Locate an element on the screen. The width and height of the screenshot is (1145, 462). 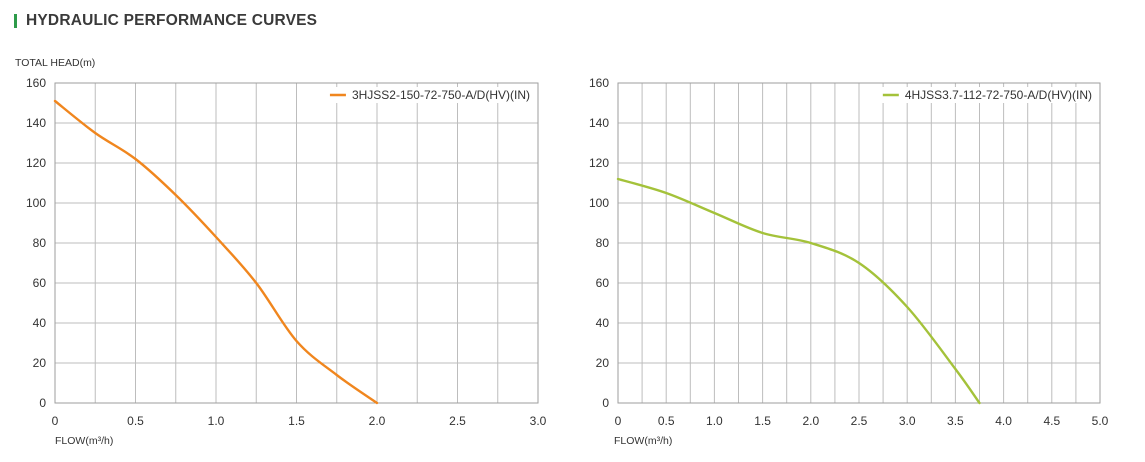
page-header: HYDRAULIC PERFORMANCE CURVES is located at coordinates (165, 21).